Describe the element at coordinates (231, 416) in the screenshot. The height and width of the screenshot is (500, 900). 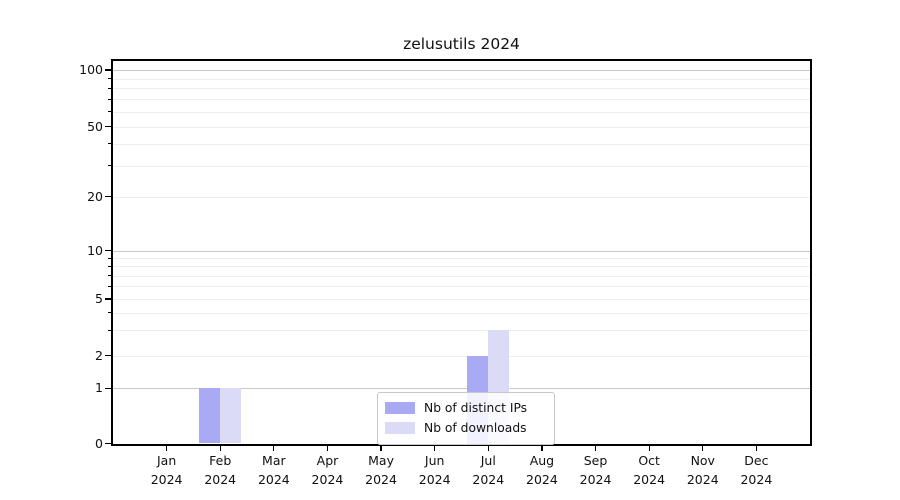
I see `bar-downloads` at that location.